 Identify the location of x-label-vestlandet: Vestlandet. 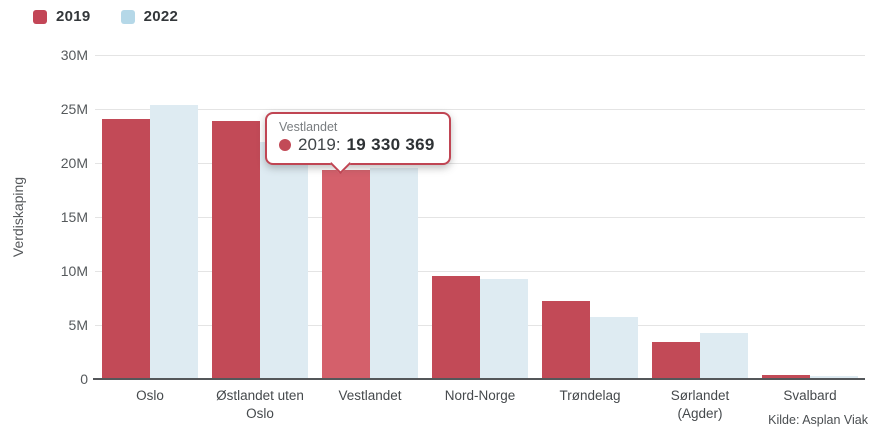
(370, 395).